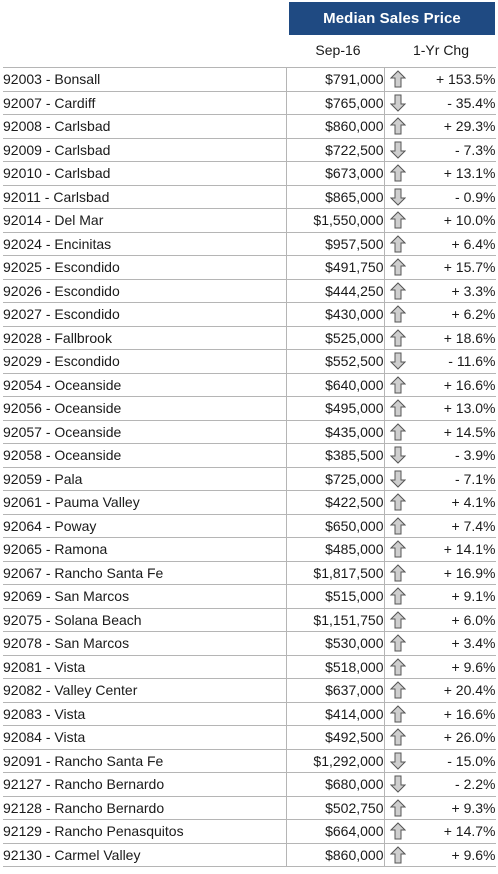 The height and width of the screenshot is (874, 498). I want to click on table-row: 92127 - Rancho Bernardo $680,000 - 2.2%, so click(249, 784).